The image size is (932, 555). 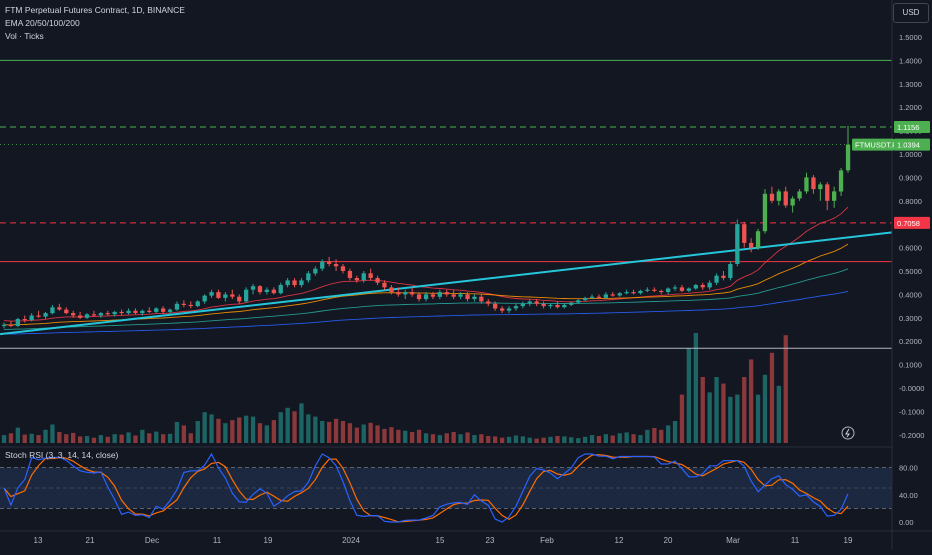 I want to click on volume-legend: Vol · Ticks, so click(x=24, y=36).